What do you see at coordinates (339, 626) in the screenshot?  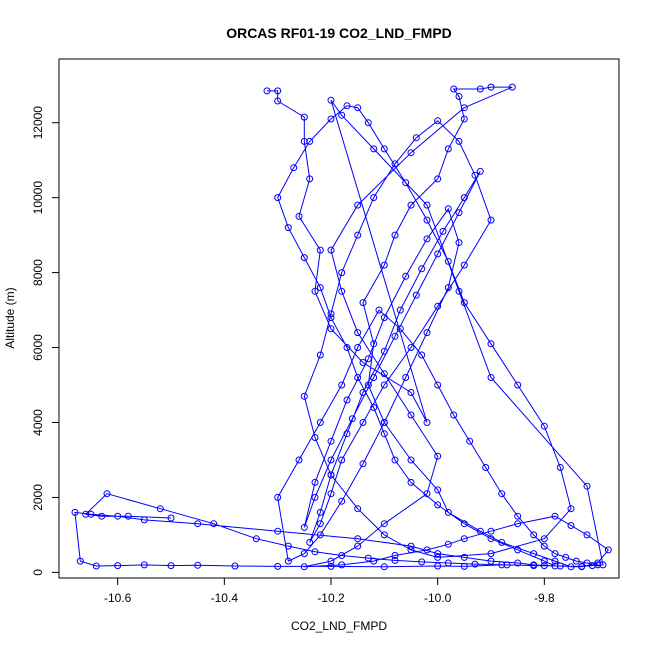 I see `x-axis-label: CO2_LND_FMPD` at bounding box center [339, 626].